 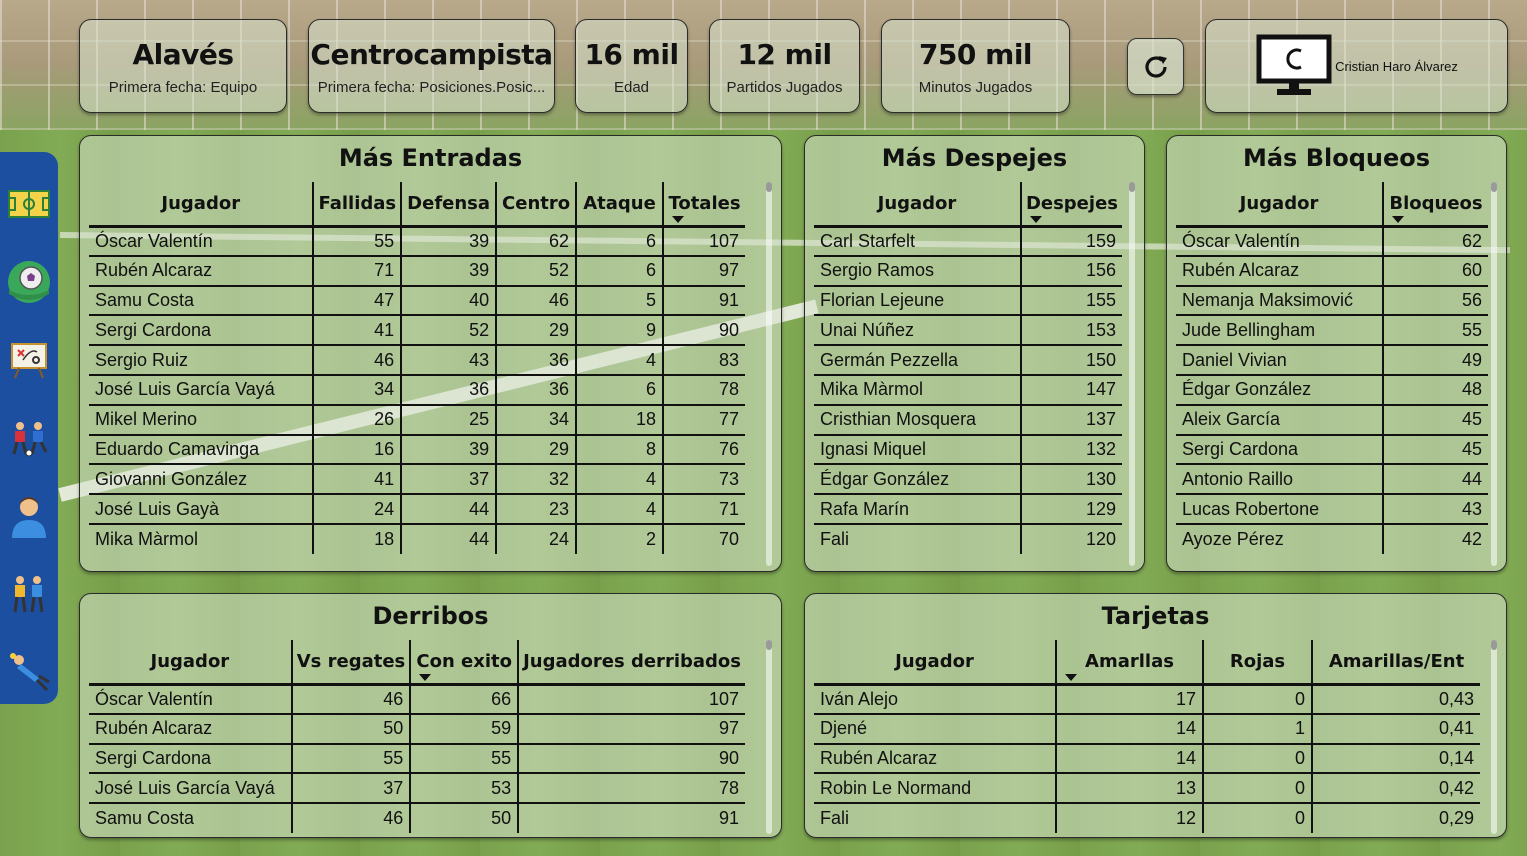 I want to click on column-header: Bloqueos, so click(x=1435, y=205).